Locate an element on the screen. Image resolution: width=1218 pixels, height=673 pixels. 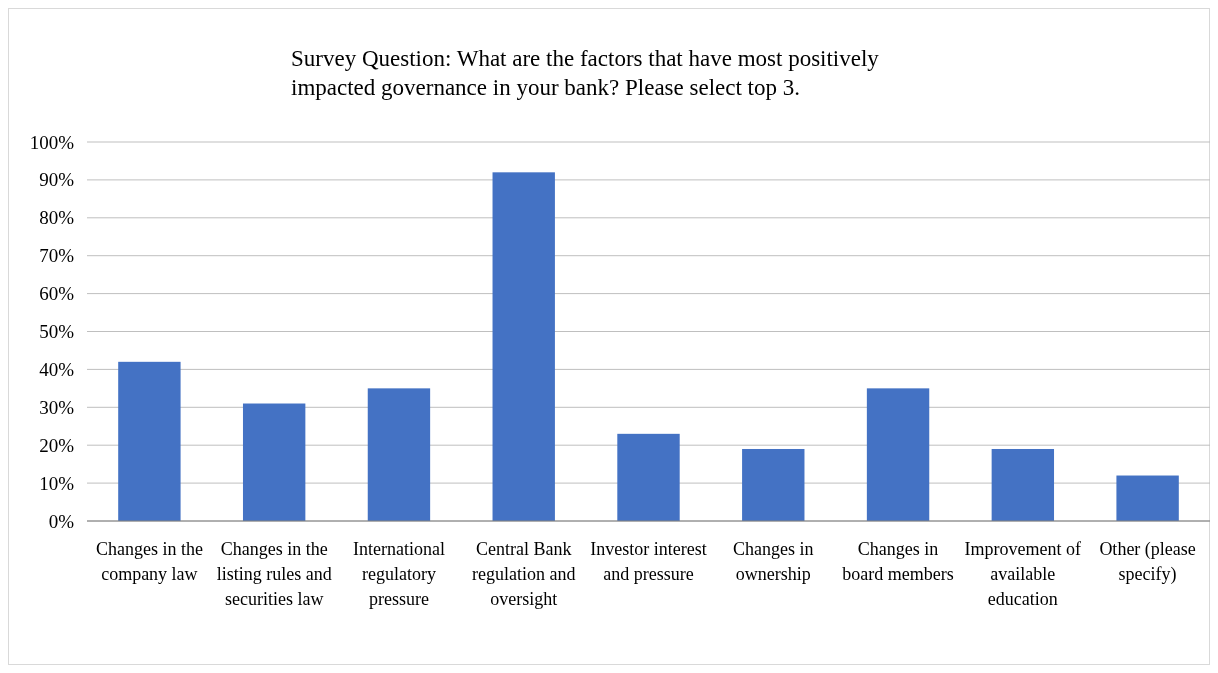
y-tick-label: 0% is located at coordinates (61, 521).